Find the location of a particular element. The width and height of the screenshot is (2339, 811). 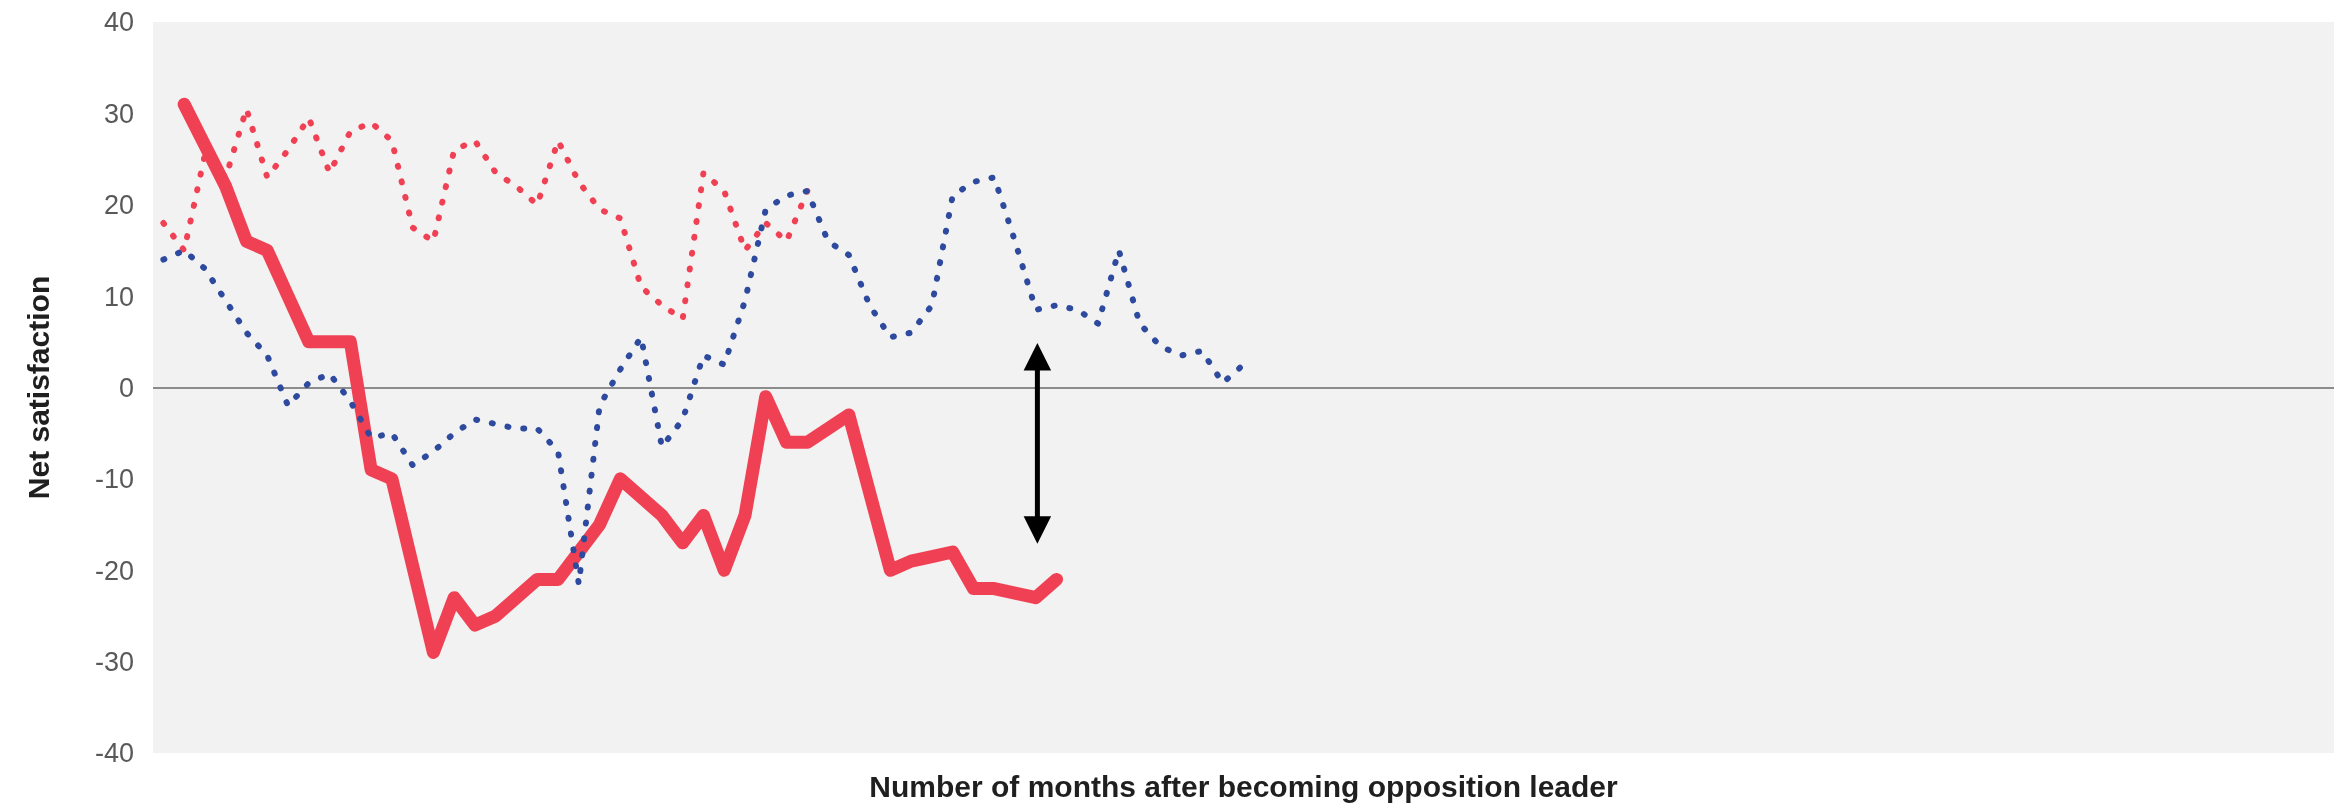

y-tick-label: 0 is located at coordinates (126, 387).